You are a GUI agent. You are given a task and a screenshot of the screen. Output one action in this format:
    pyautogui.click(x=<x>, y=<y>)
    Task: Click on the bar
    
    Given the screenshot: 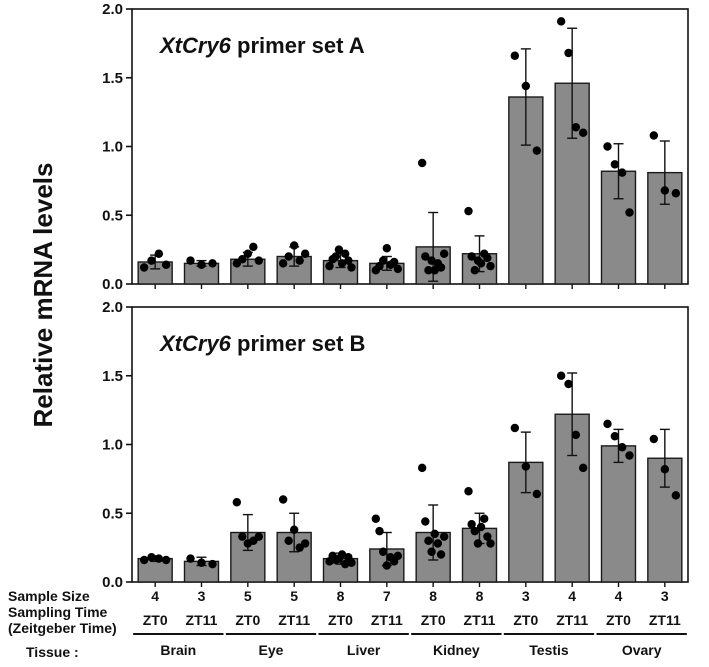 What is the action you would take?
    pyautogui.click(x=618, y=514)
    